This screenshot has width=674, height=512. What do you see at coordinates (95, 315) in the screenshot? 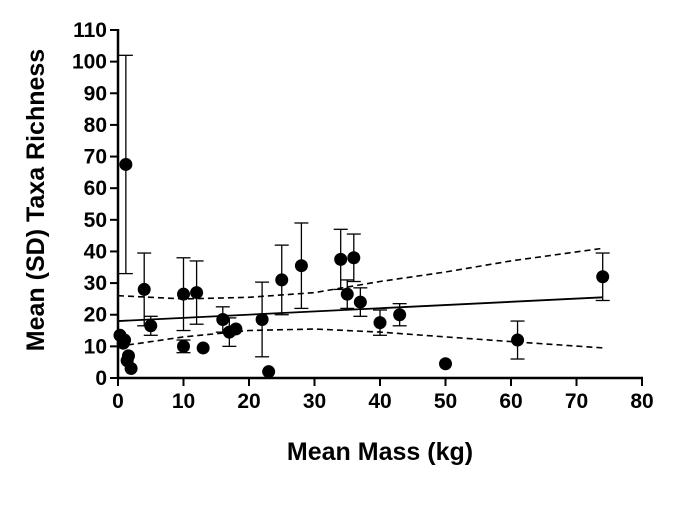
I see `y-tick-label: 20` at bounding box center [95, 315].